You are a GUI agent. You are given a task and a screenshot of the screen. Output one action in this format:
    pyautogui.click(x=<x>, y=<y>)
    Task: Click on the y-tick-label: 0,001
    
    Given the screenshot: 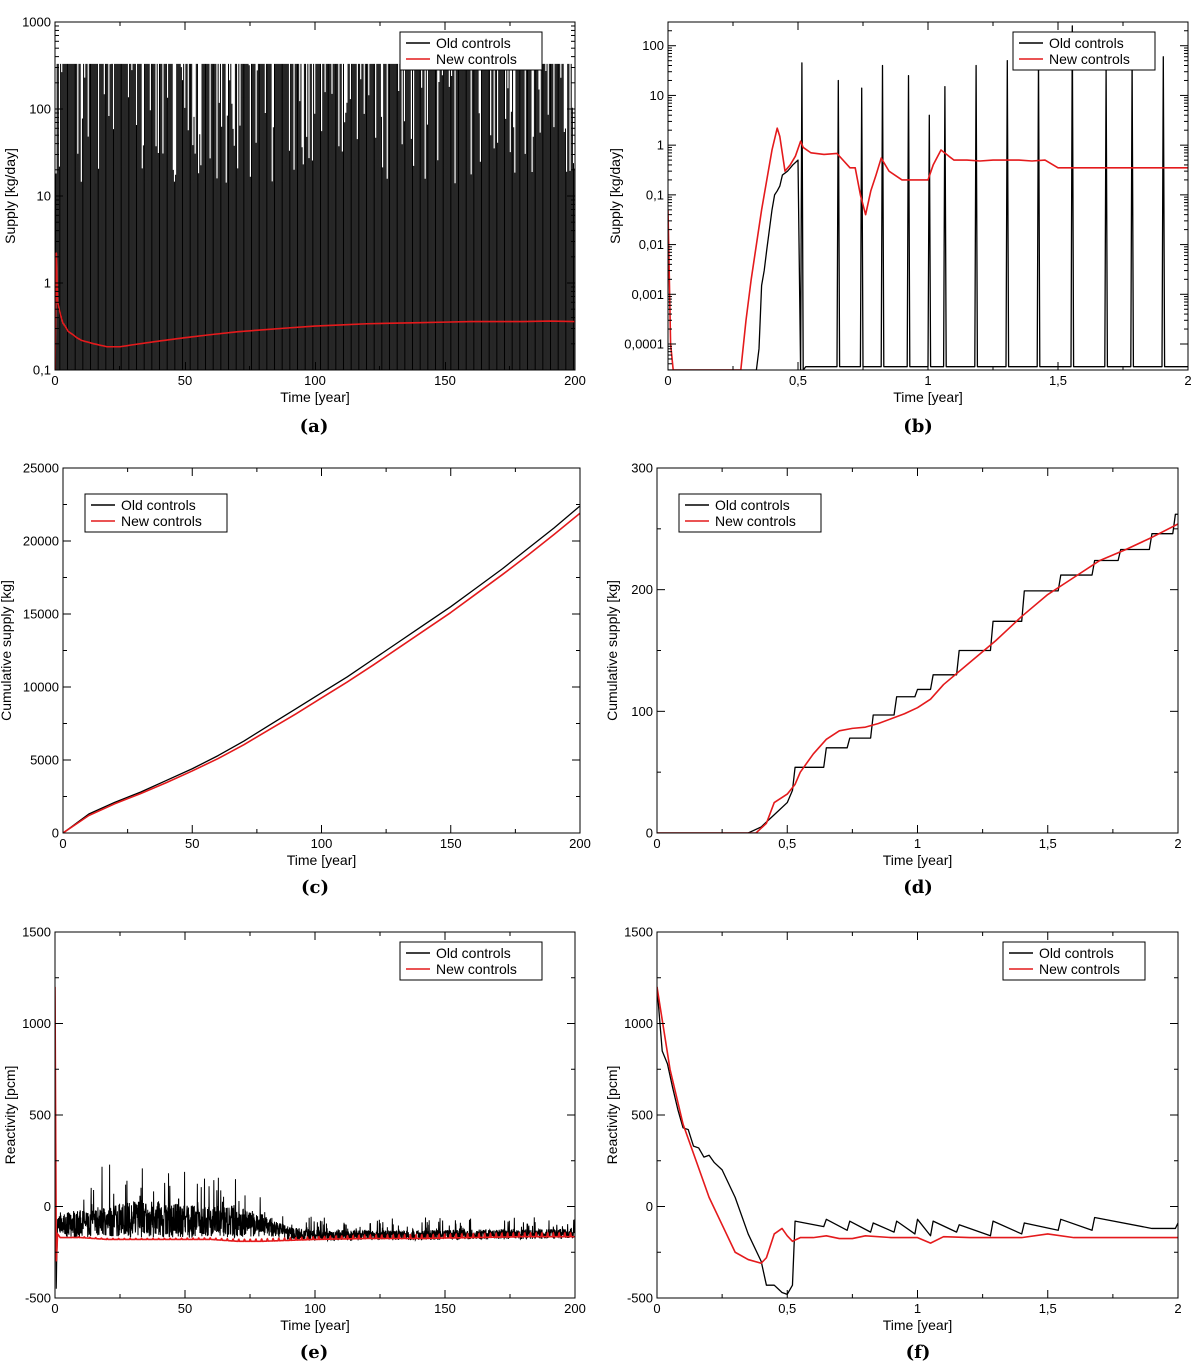 What is the action you would take?
    pyautogui.click(x=647, y=294)
    